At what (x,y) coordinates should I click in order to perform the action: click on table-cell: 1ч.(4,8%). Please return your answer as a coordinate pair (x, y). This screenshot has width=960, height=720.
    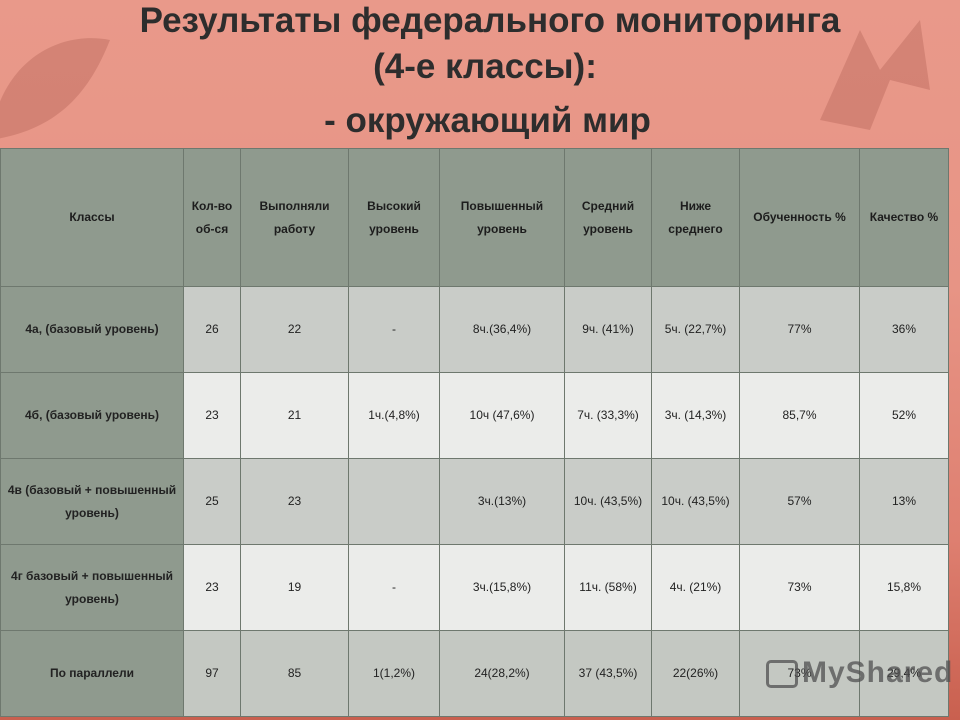
    Looking at the image, I should click on (394, 415).